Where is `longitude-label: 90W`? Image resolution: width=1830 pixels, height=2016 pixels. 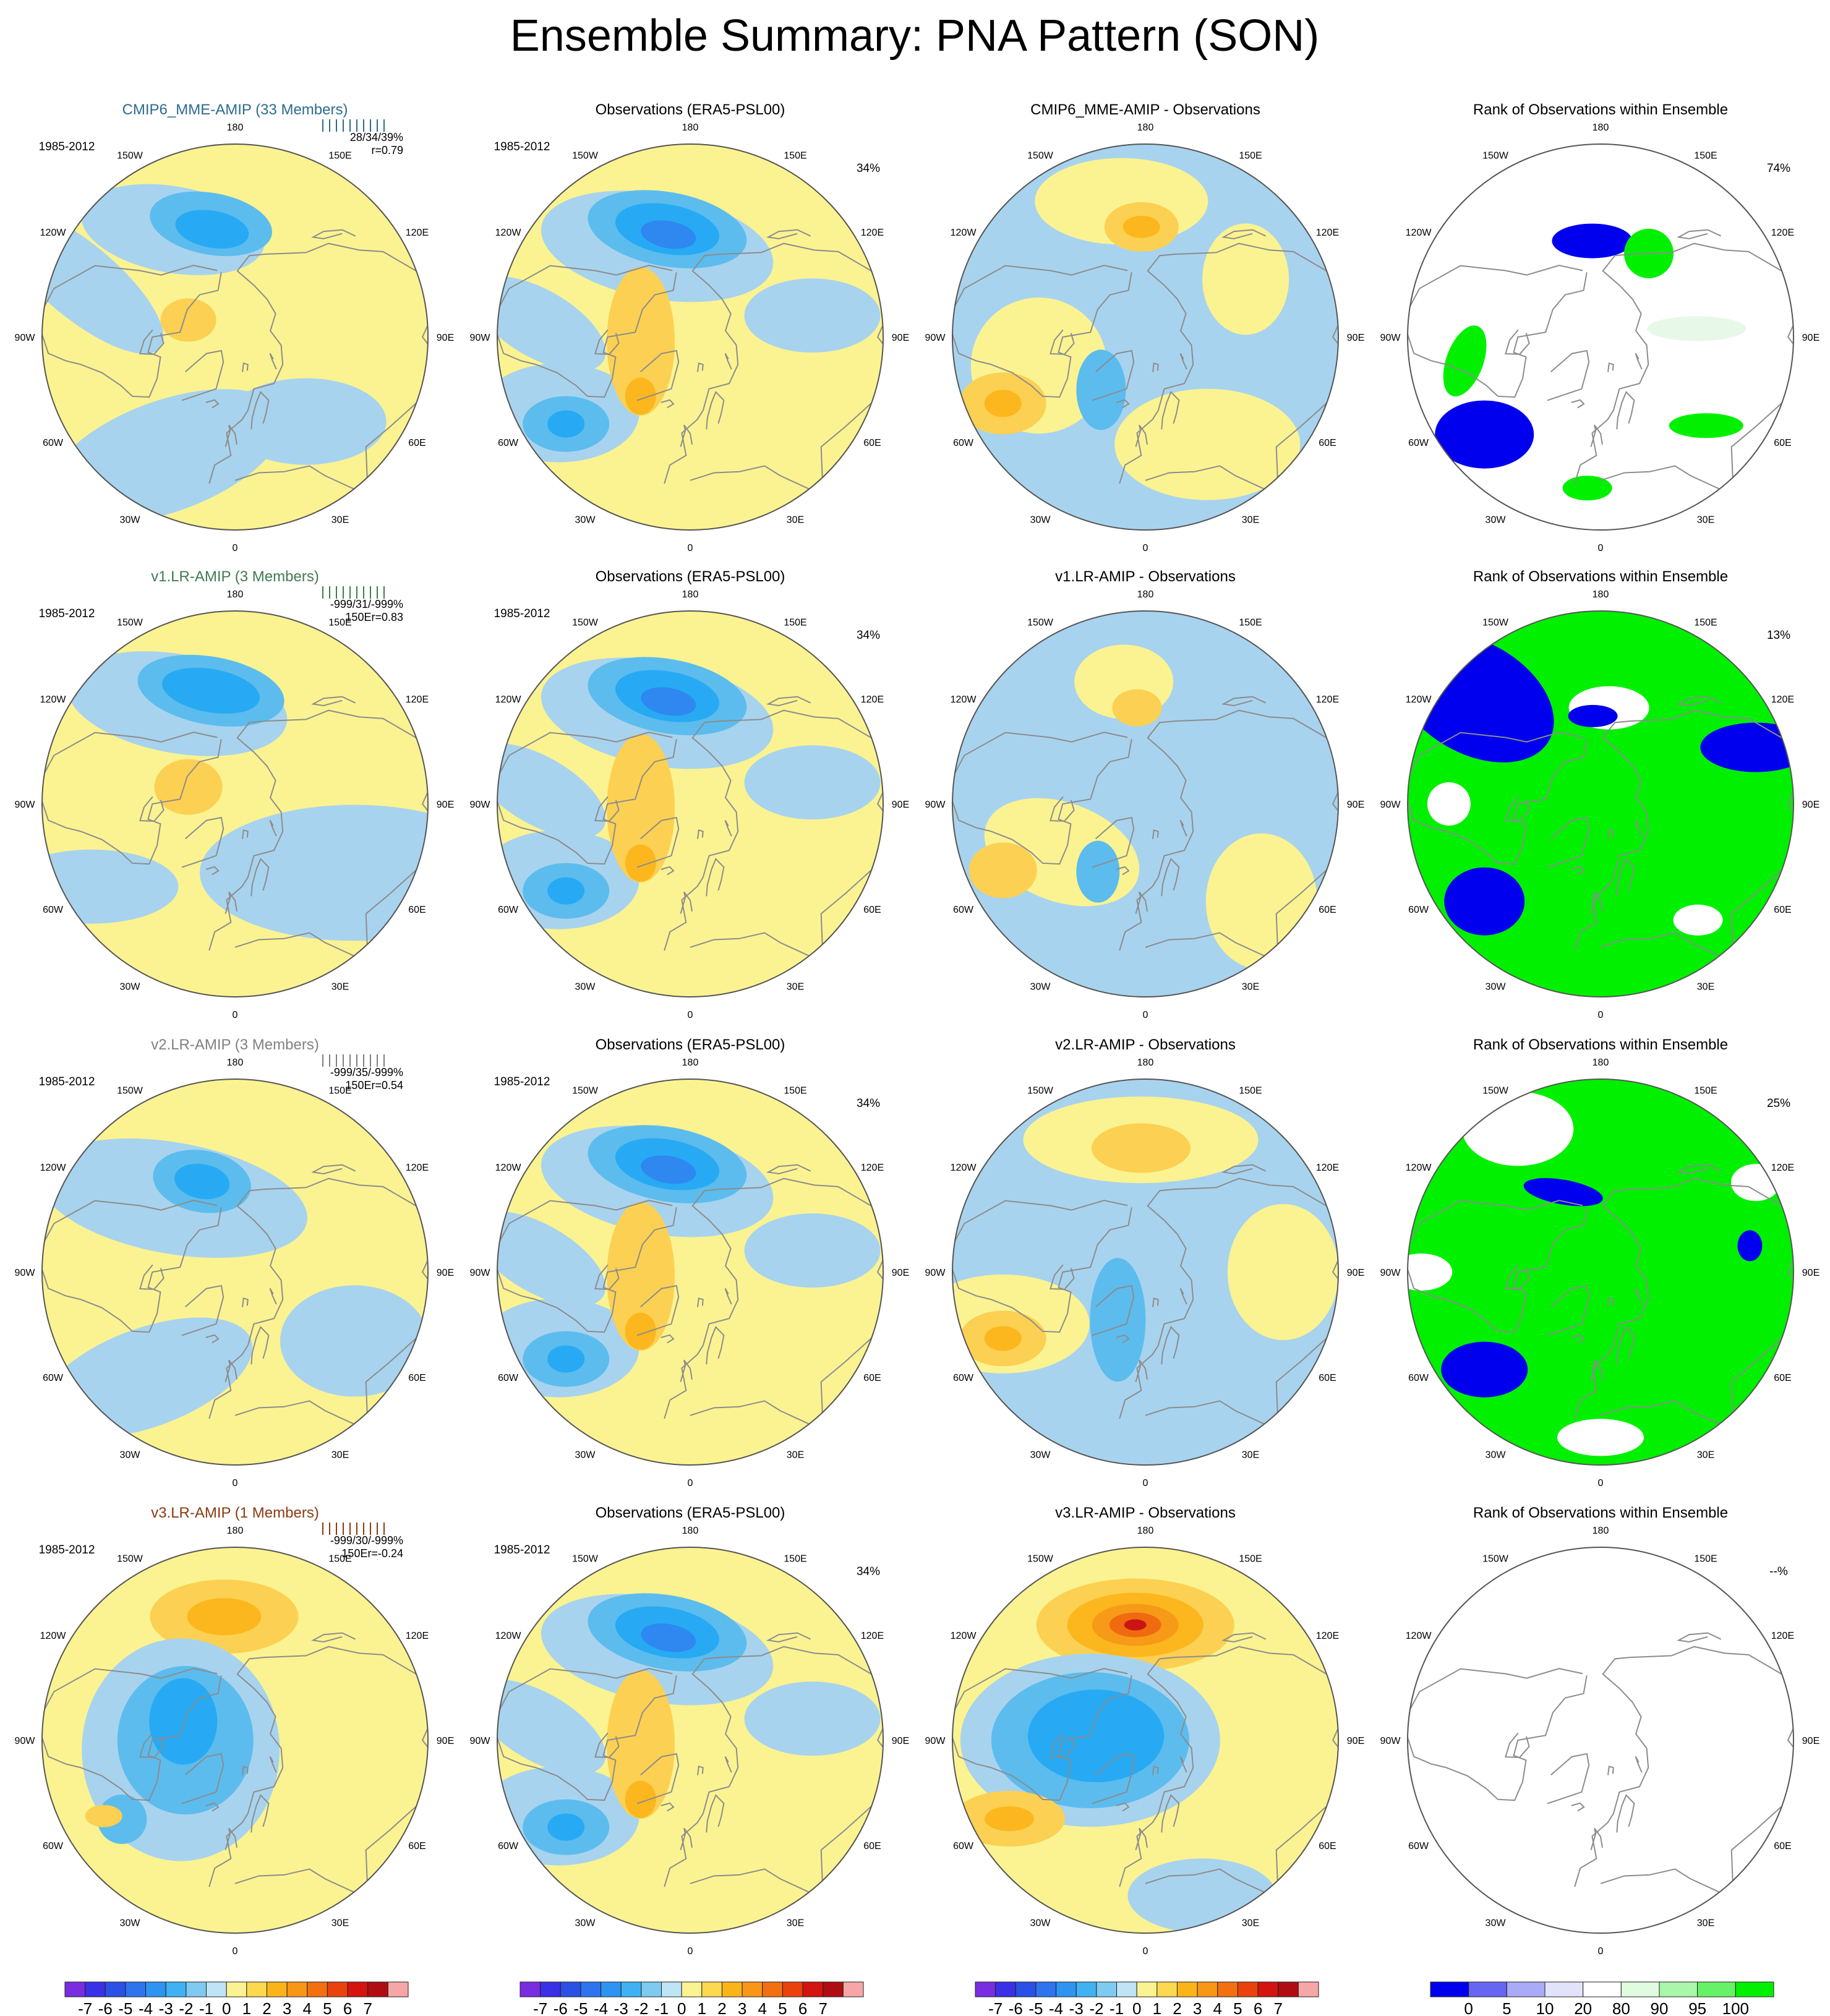 longitude-label: 90W is located at coordinates (1390, 805).